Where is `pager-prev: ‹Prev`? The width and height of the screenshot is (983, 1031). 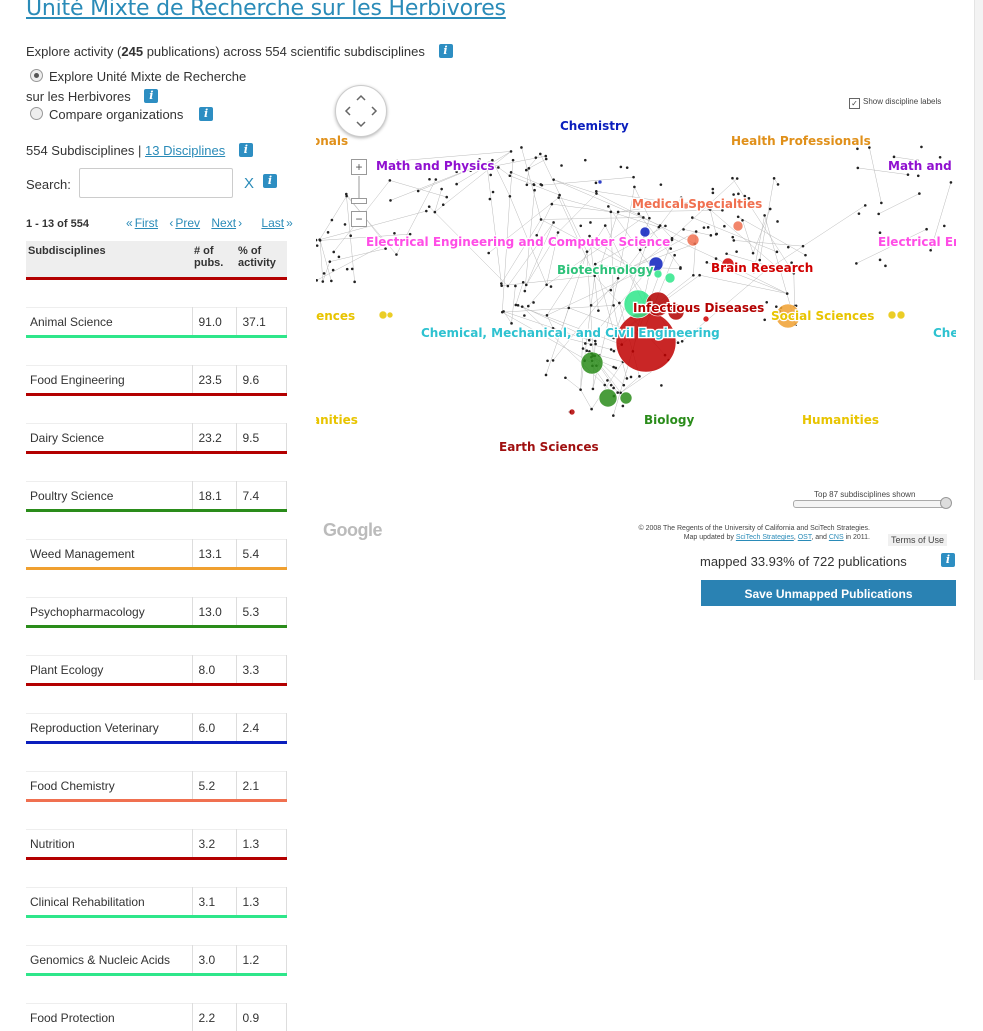 pager-prev: ‹Prev is located at coordinates (184, 223).